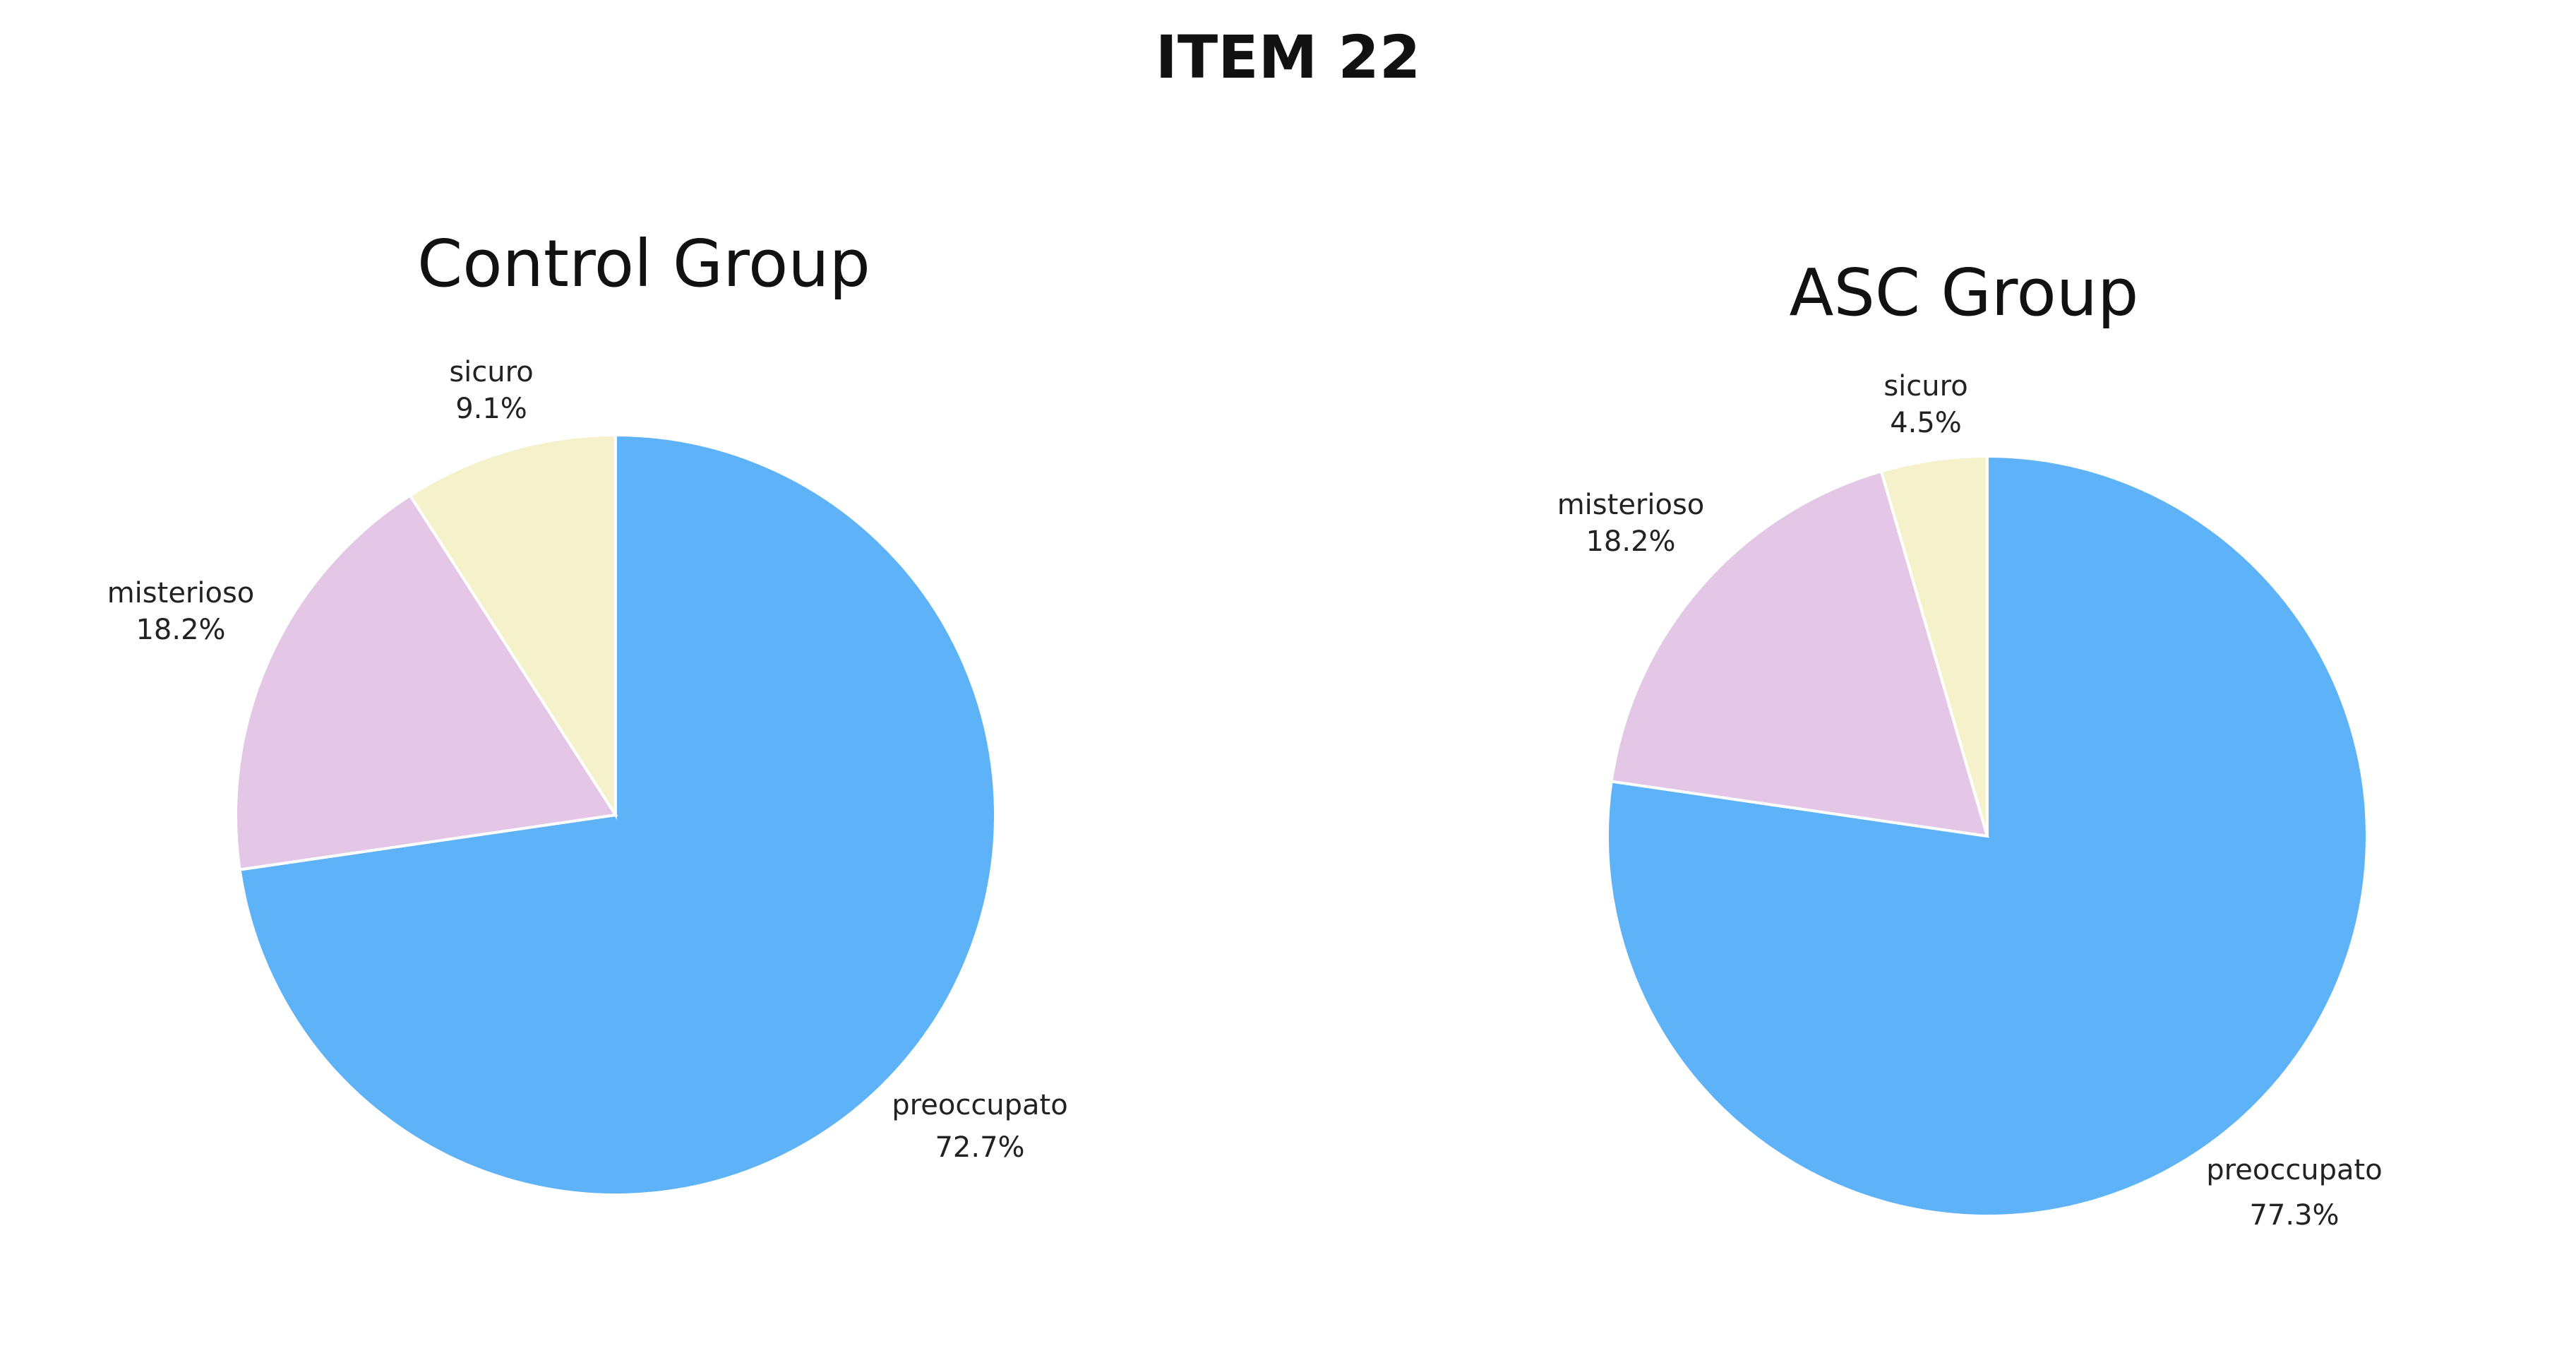 This screenshot has width=2576, height=1346. What do you see at coordinates (643, 264) in the screenshot?
I see `chart-title: Control Group` at bounding box center [643, 264].